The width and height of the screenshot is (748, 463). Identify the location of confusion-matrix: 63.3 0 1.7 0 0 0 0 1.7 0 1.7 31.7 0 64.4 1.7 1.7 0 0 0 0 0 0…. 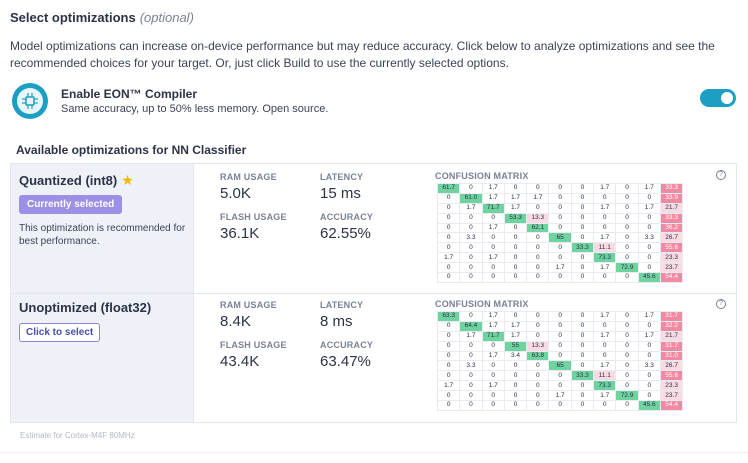
(560, 361).